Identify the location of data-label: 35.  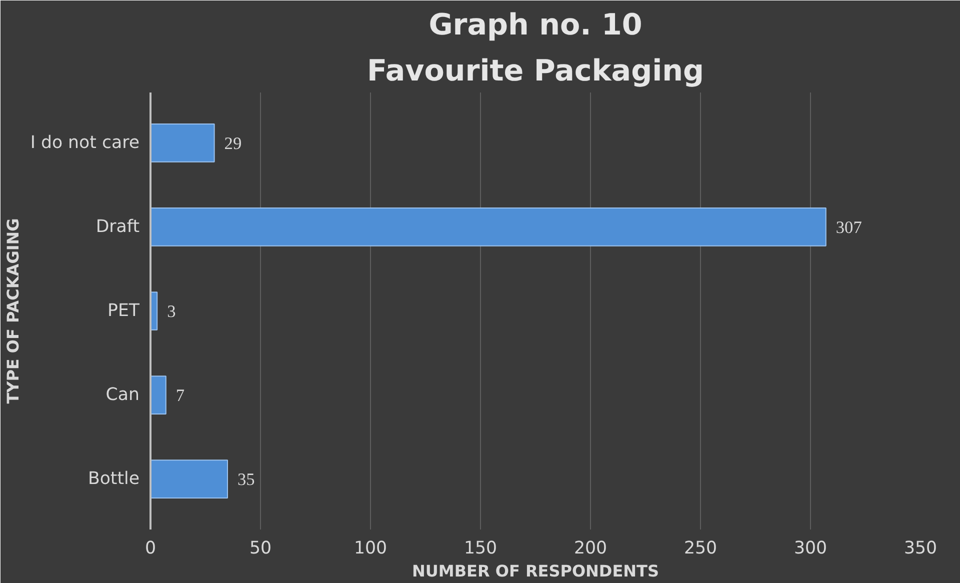
(246, 480).